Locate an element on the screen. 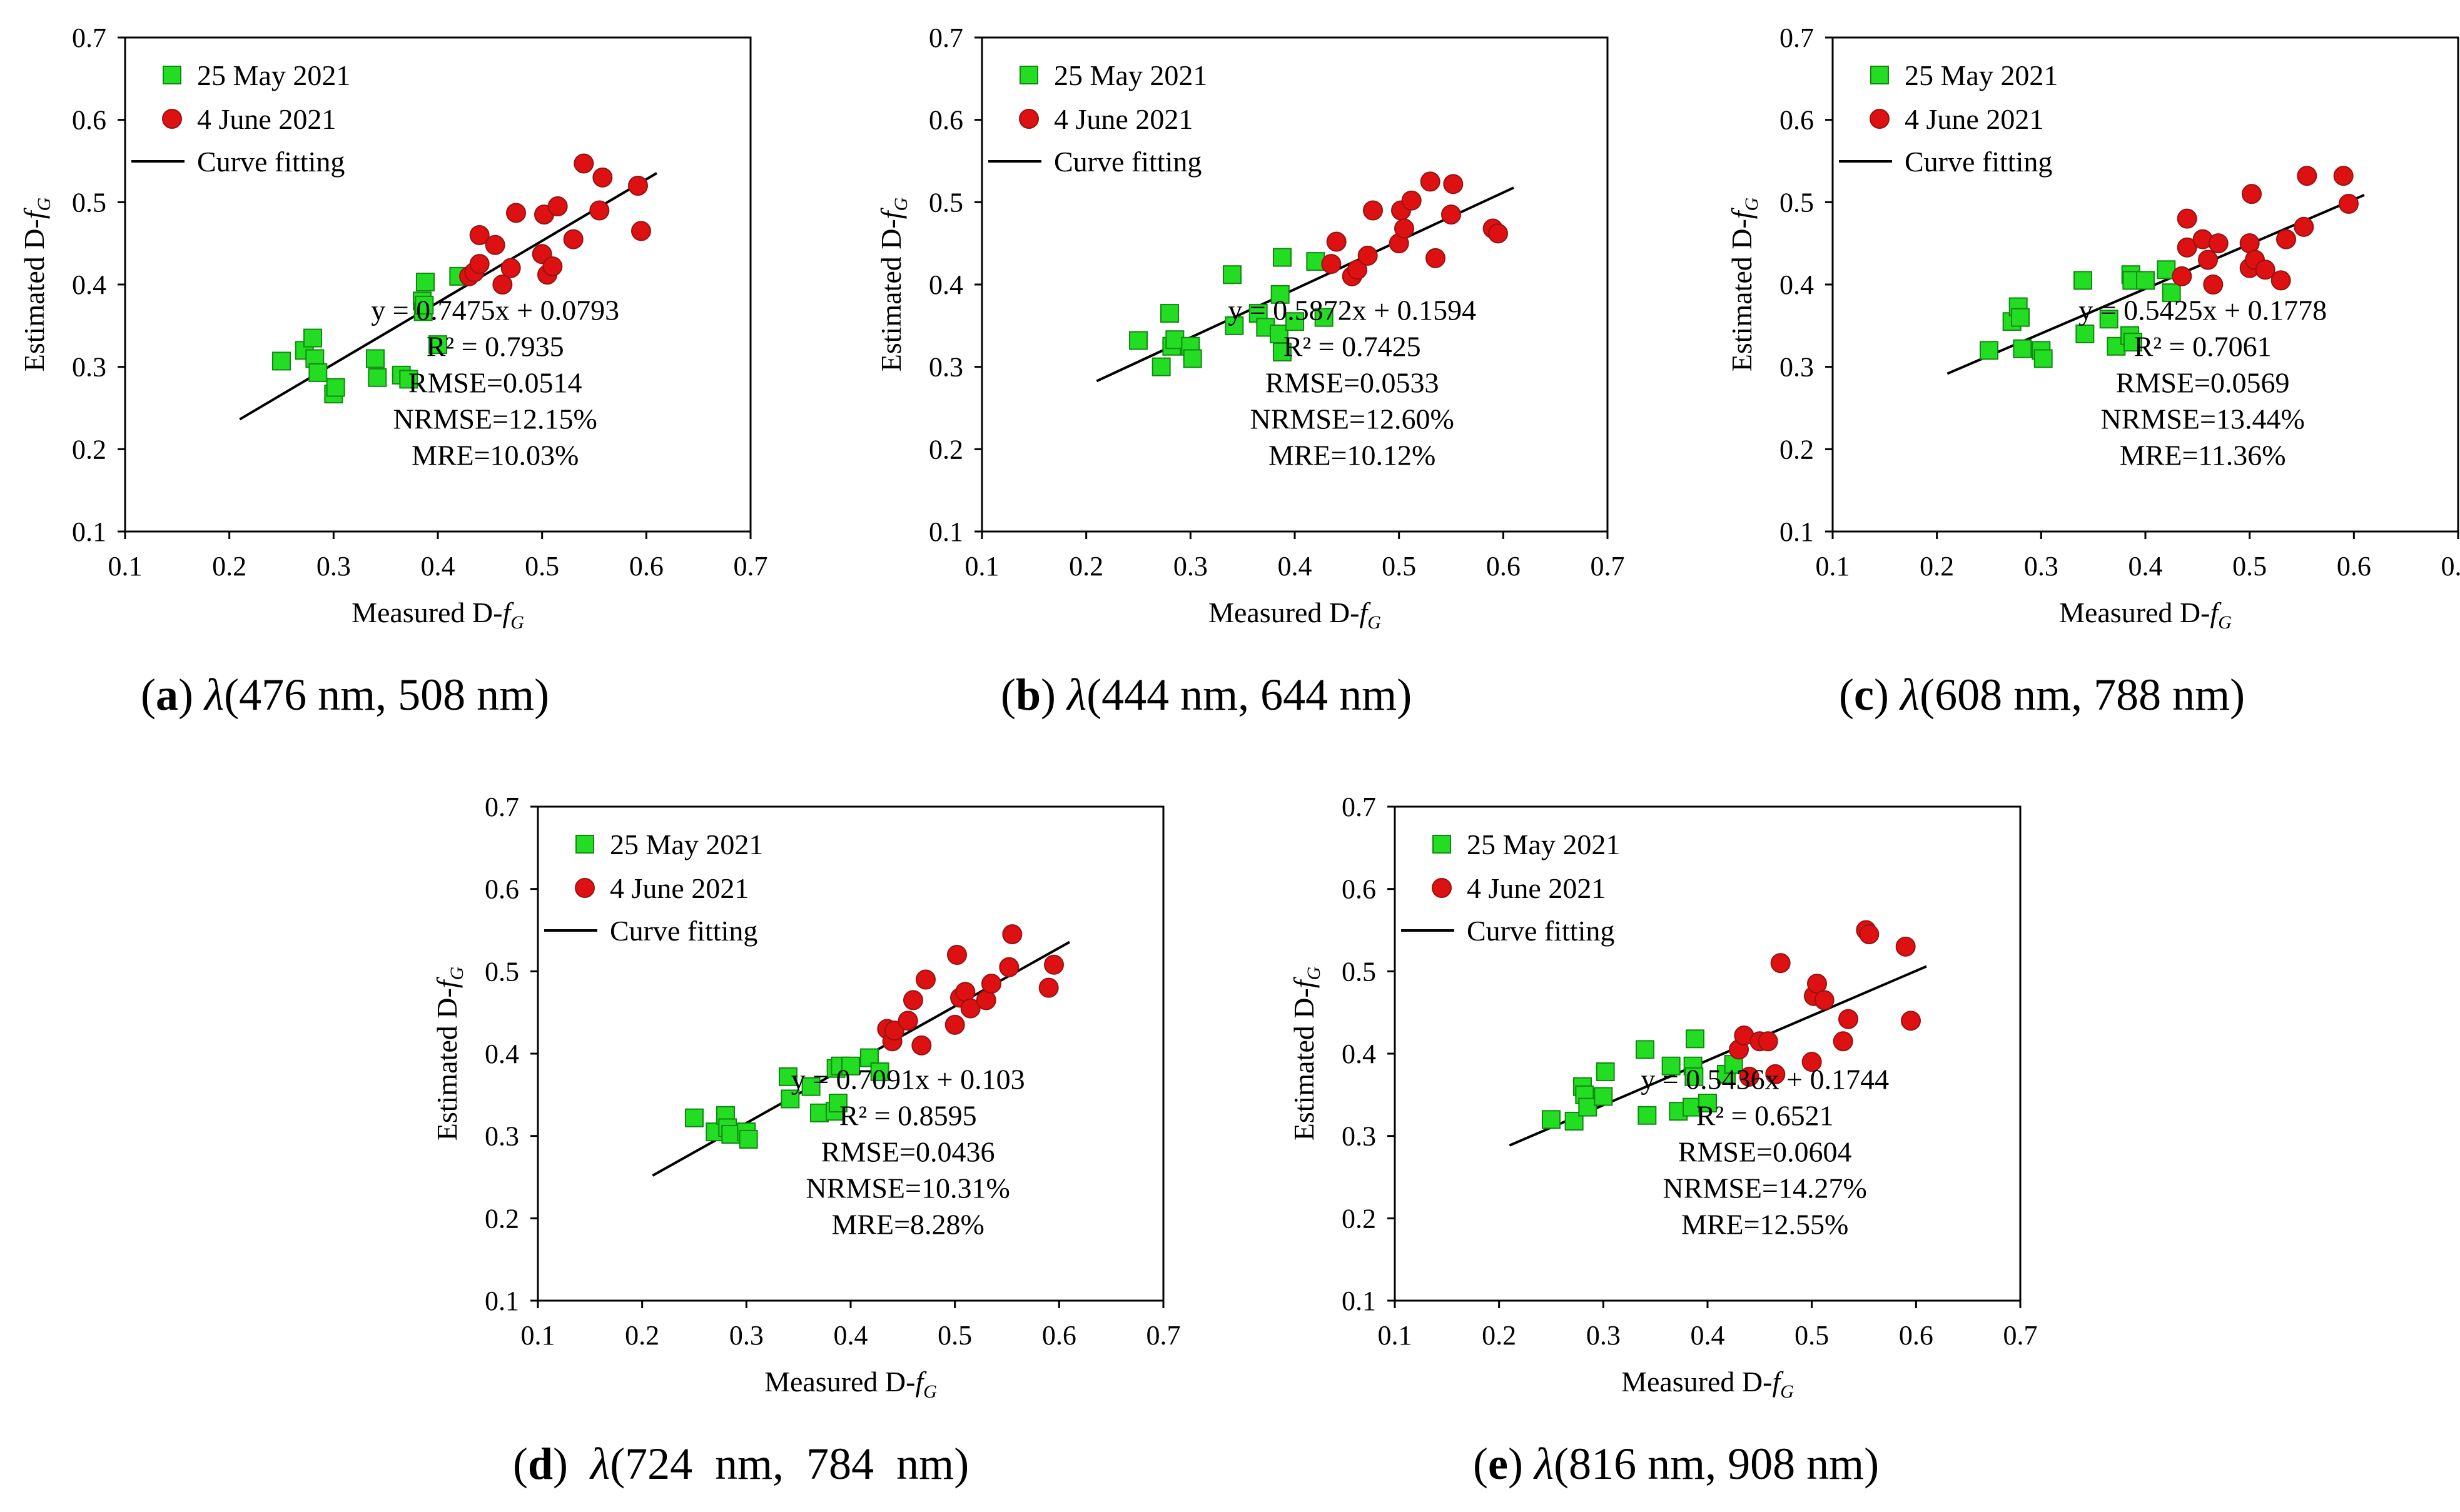 The width and height of the screenshot is (2460, 1512). fit-statistic: MRE=10.12% is located at coordinates (1352, 455).